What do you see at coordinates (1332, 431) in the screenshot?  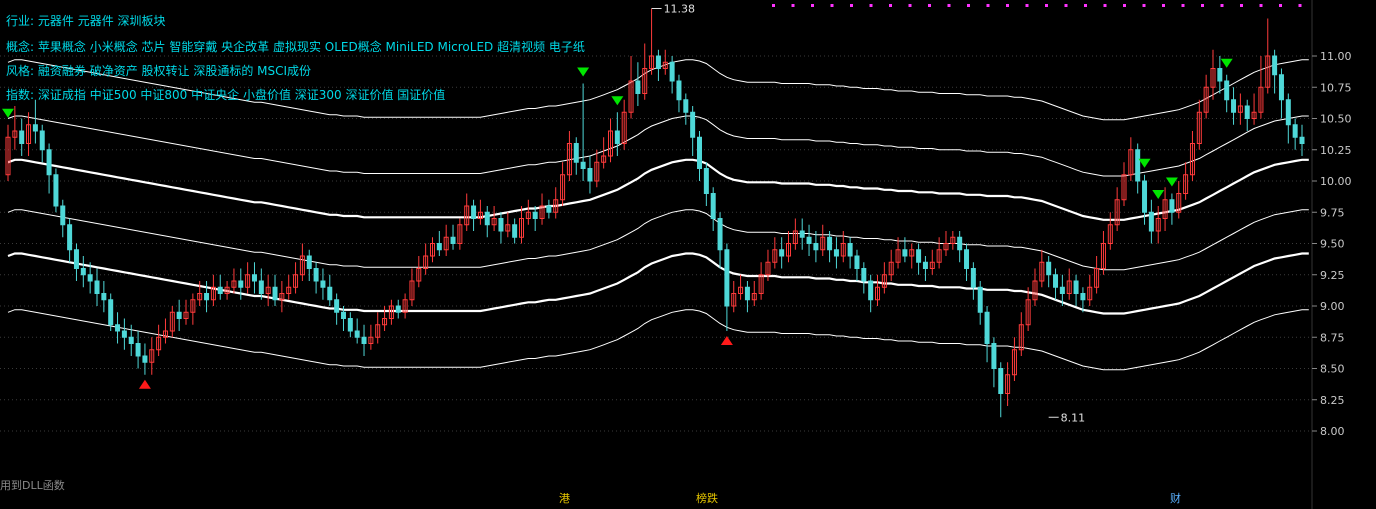 I see `axis-tick-label: 8.00` at bounding box center [1332, 431].